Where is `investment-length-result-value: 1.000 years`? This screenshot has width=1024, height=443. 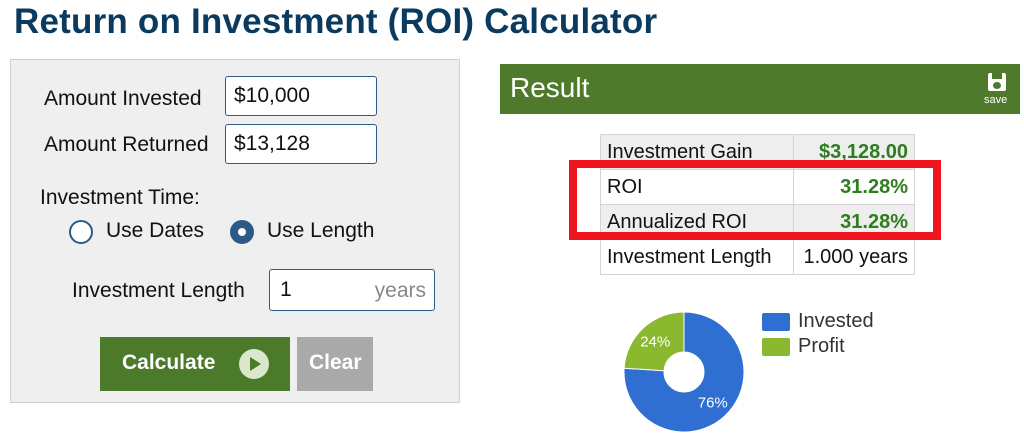 investment-length-result-value: 1.000 years is located at coordinates (854, 257).